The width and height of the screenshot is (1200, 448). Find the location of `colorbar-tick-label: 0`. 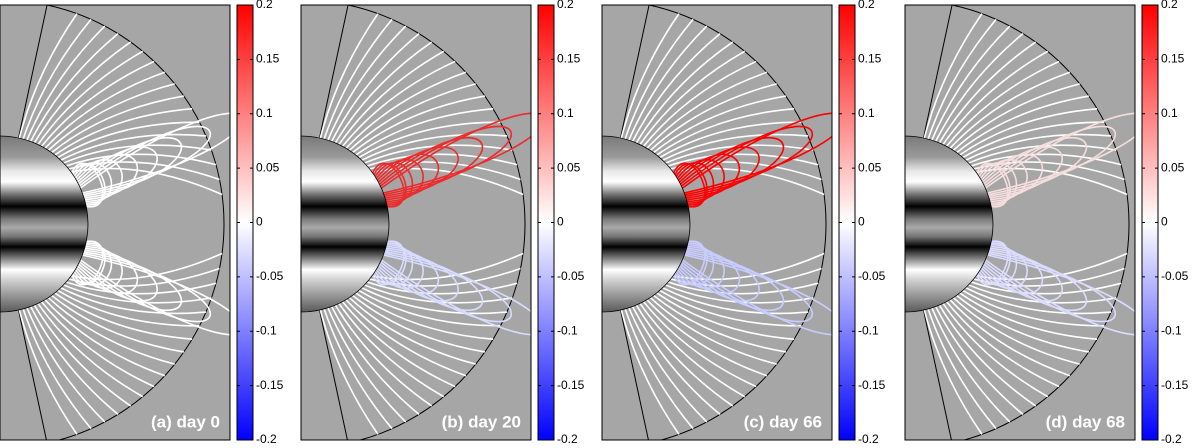

colorbar-tick-label: 0 is located at coordinates (861, 222).